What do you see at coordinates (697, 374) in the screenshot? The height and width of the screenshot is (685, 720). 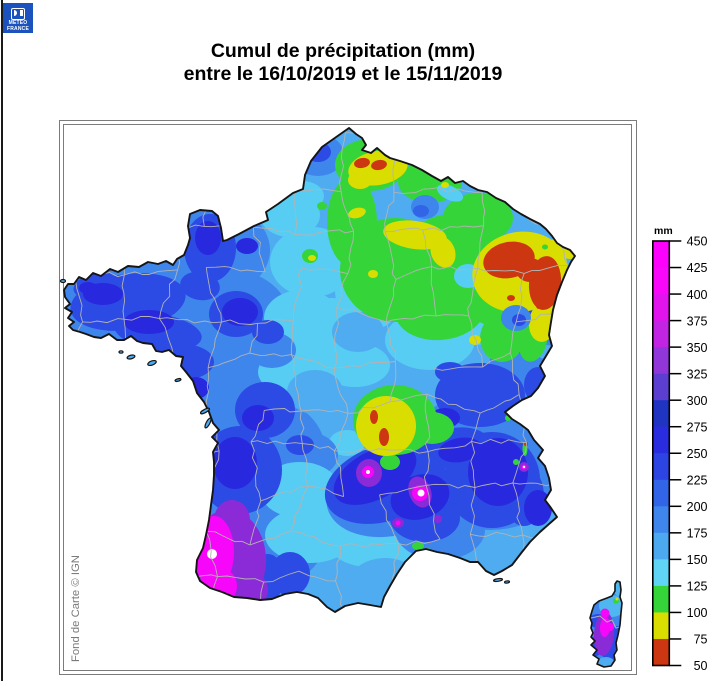 I see `svg-text: 325` at bounding box center [697, 374].